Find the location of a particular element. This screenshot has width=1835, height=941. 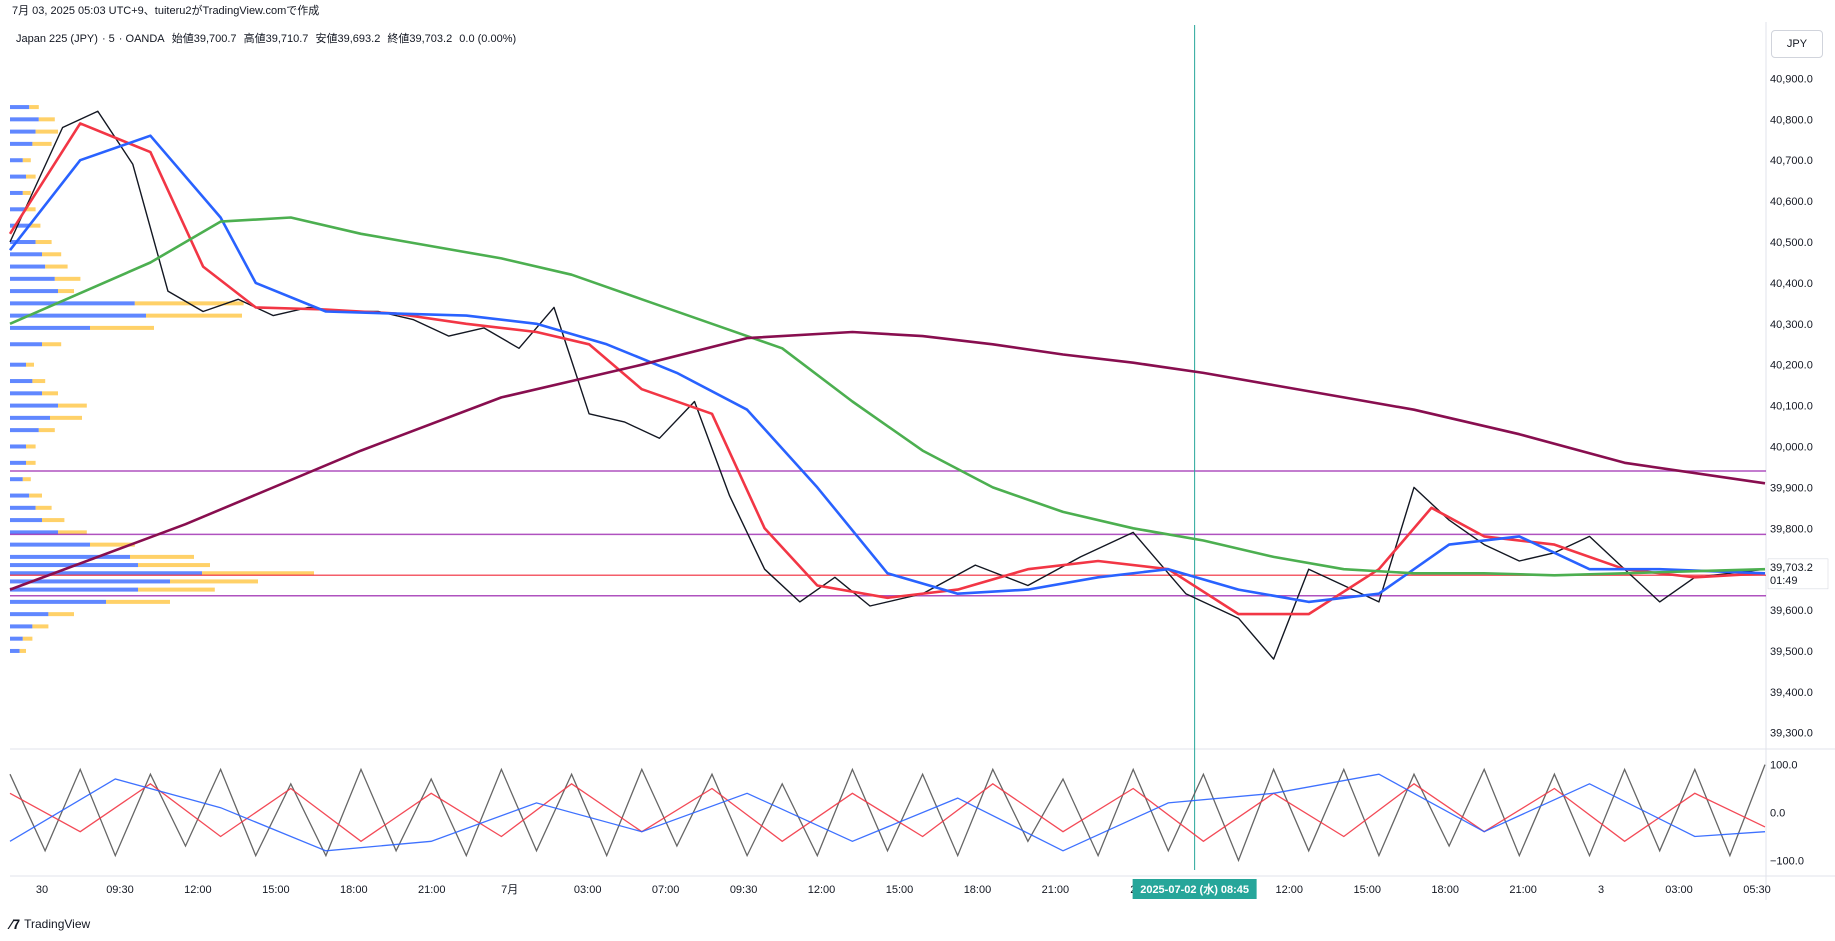

symbol-interval: 5 is located at coordinates (111, 39).